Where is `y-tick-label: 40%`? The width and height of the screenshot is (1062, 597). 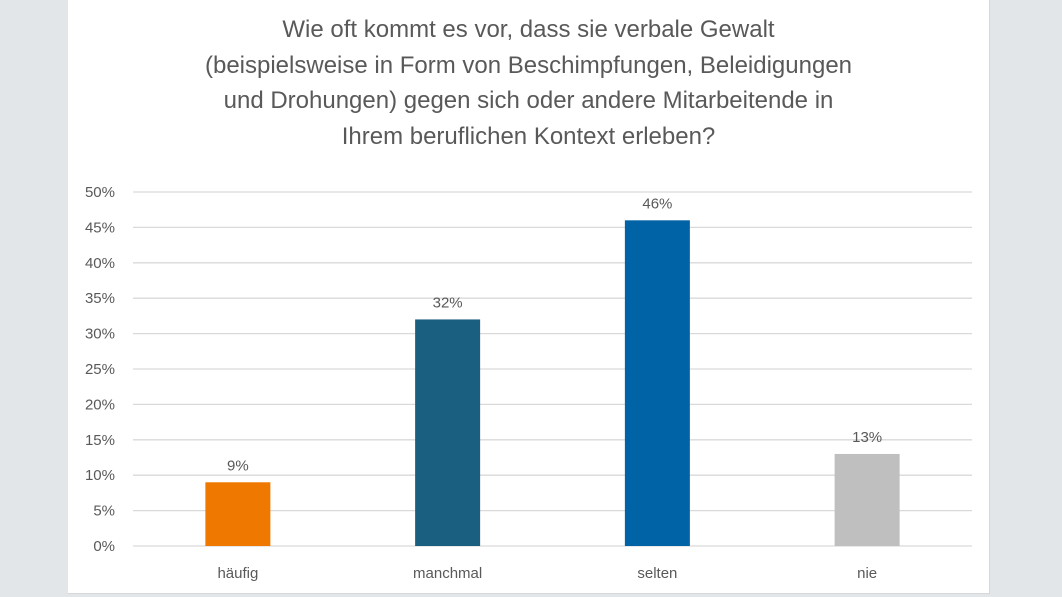
y-tick-label: 40% is located at coordinates (100, 263).